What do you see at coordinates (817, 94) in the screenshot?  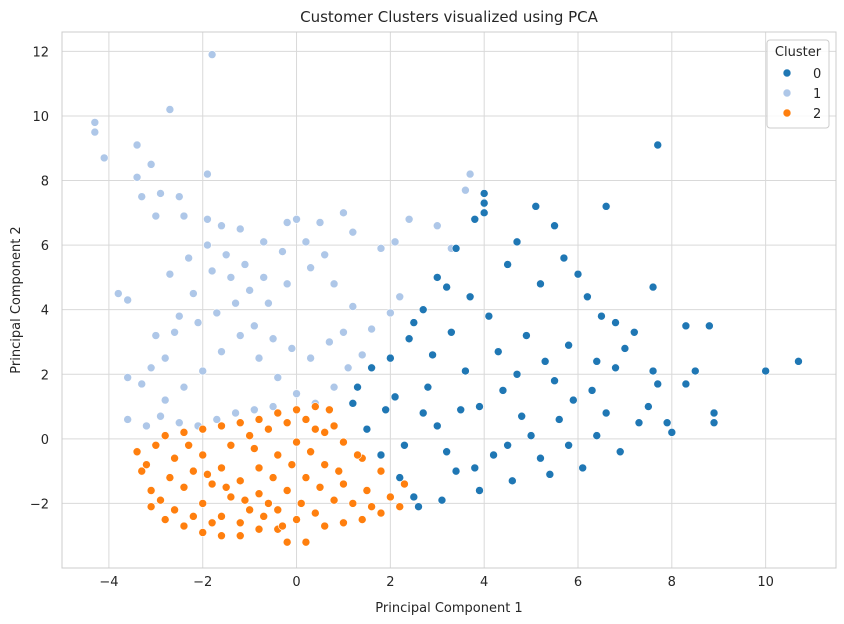 I see `legend-label-1: 1` at bounding box center [817, 94].